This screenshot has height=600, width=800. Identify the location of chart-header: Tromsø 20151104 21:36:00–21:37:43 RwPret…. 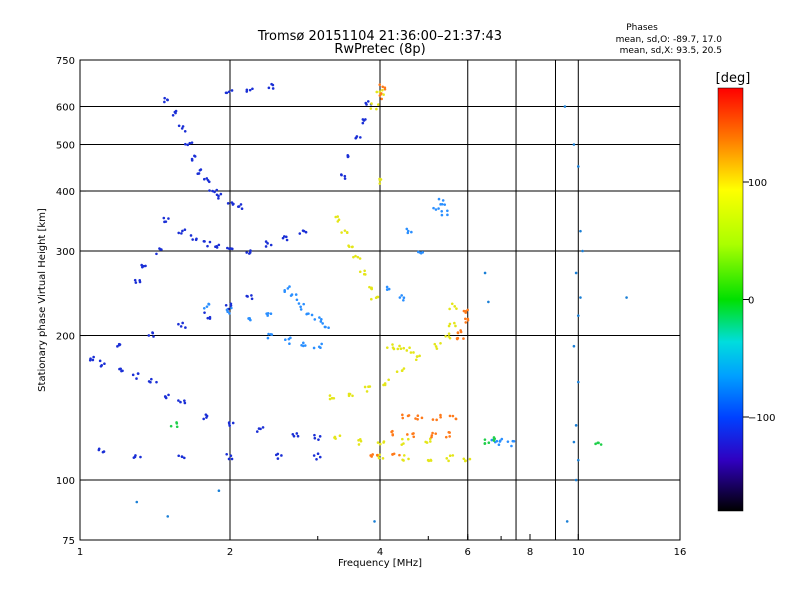
(489, 40).